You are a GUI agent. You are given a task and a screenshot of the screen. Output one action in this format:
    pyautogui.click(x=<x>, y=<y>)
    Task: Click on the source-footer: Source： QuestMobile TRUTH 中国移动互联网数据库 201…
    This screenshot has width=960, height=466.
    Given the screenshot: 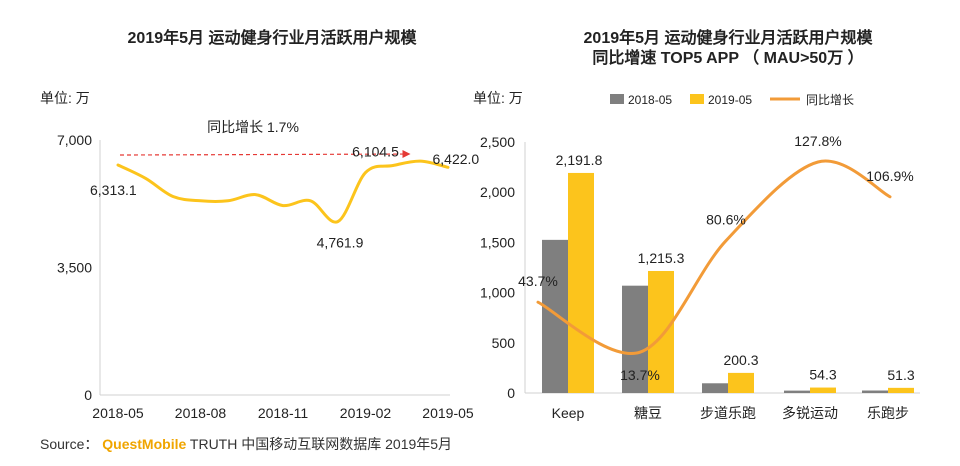 What is the action you would take?
    pyautogui.click(x=246, y=444)
    